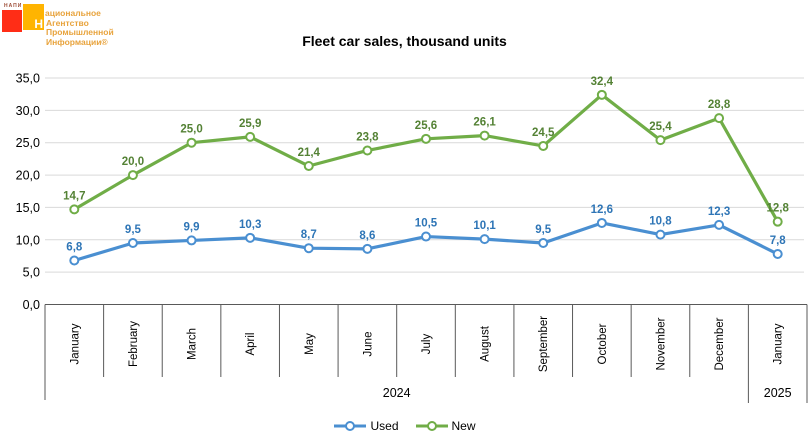 This screenshot has width=809, height=443. What do you see at coordinates (13, 6) in the screenshot?
I see `logo-badge-text: НАПИ` at bounding box center [13, 6].